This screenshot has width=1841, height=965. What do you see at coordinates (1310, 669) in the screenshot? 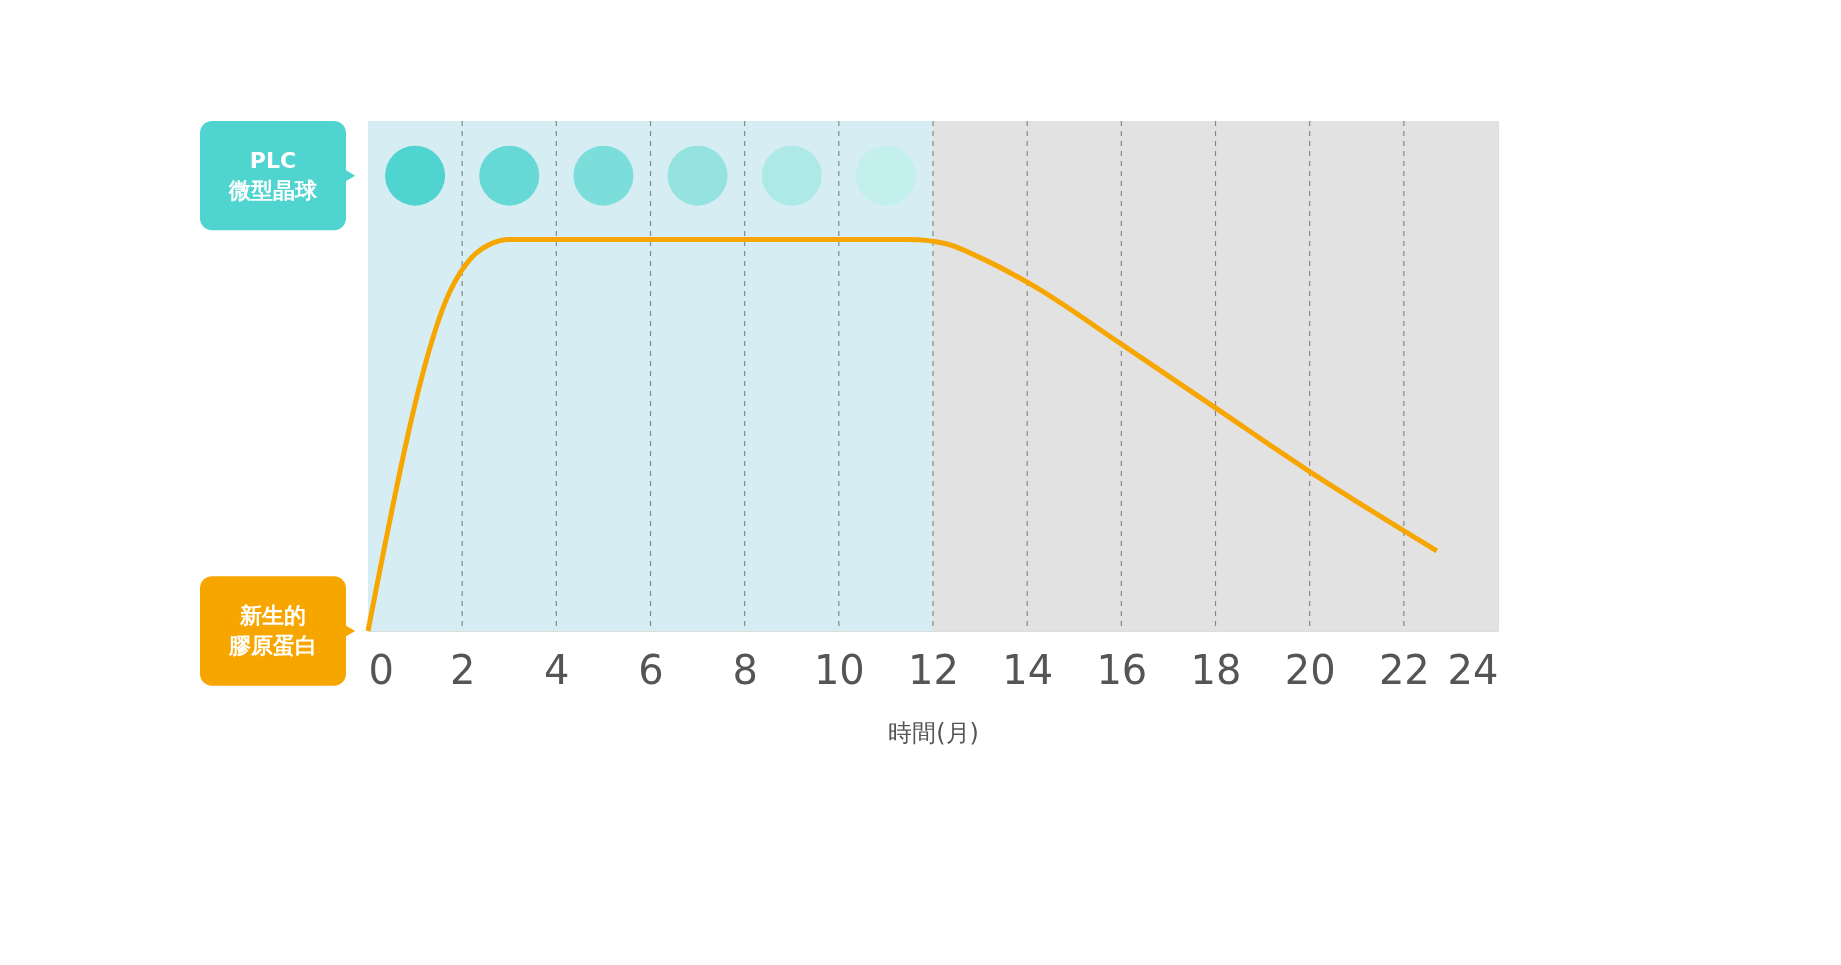
I see `x-tick-label: 20` at bounding box center [1310, 669].